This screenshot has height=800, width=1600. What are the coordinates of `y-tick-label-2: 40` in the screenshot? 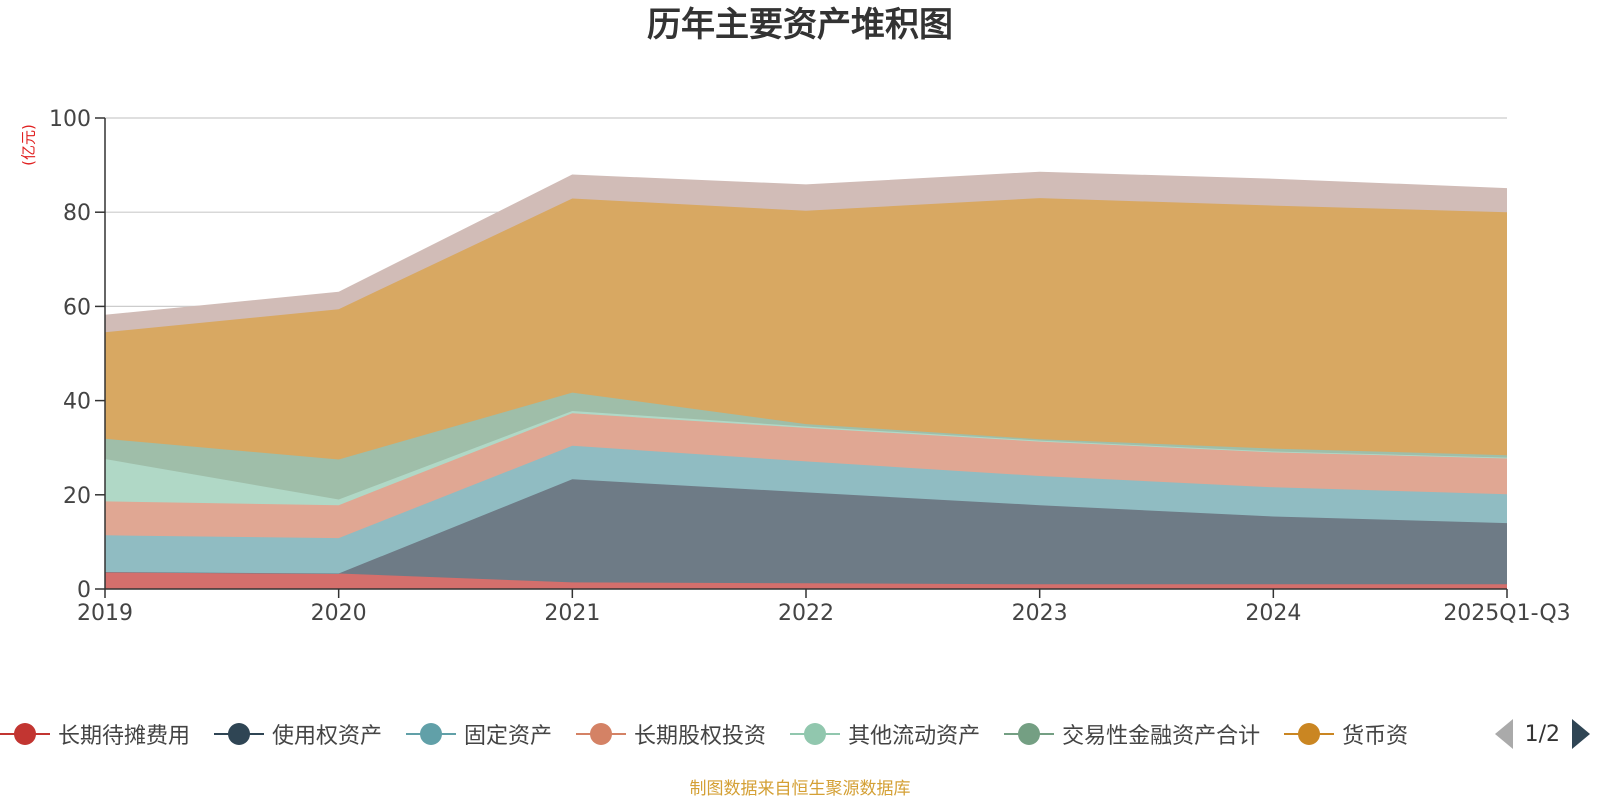 It's located at (77, 402).